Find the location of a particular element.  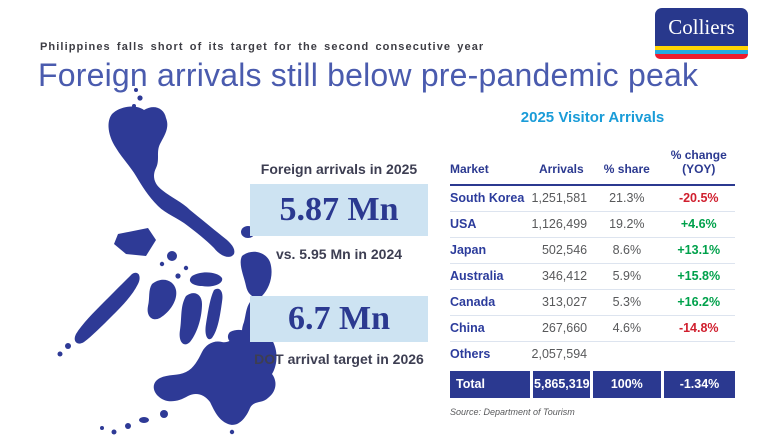

change-cell: +4.6% is located at coordinates (698, 224).